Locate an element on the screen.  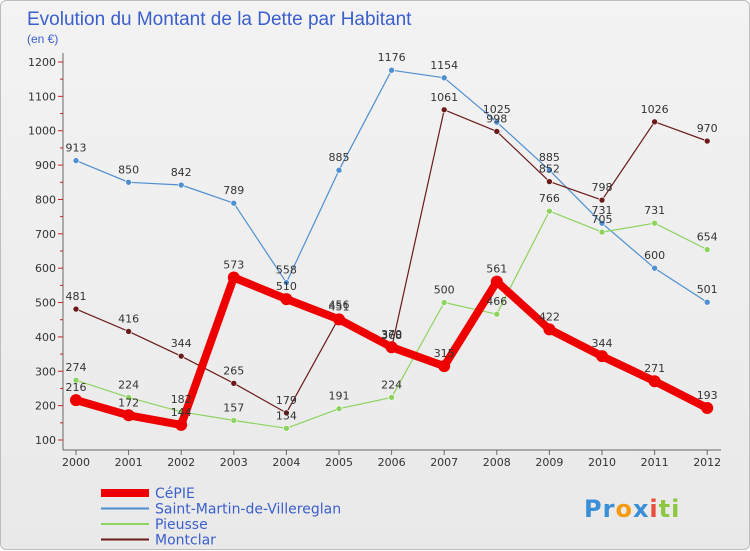
y-tick-label: 100 is located at coordinates (45, 440).